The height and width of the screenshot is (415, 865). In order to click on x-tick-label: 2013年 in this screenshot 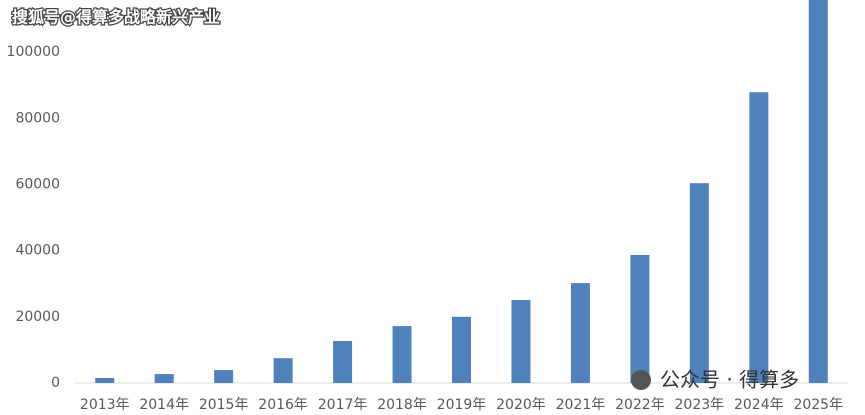, I will do `click(105, 405)`.